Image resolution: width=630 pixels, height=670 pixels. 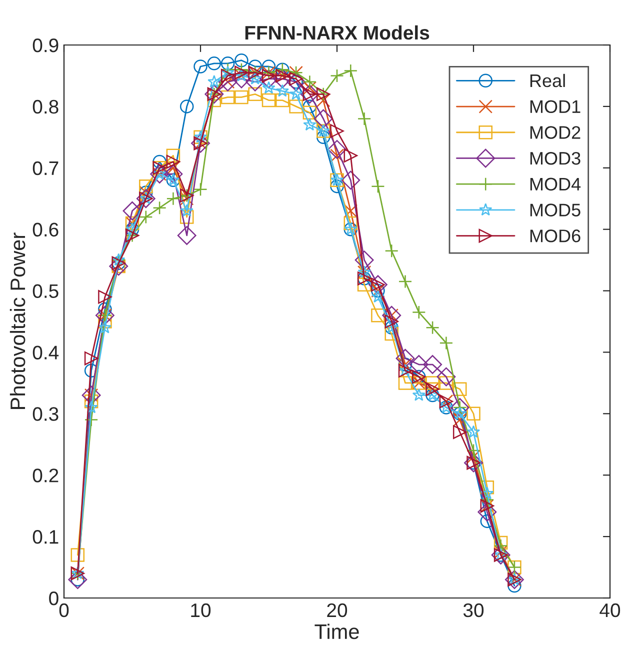 What do you see at coordinates (45, 537) in the screenshot?
I see `y-tick-label: 0.1` at bounding box center [45, 537].